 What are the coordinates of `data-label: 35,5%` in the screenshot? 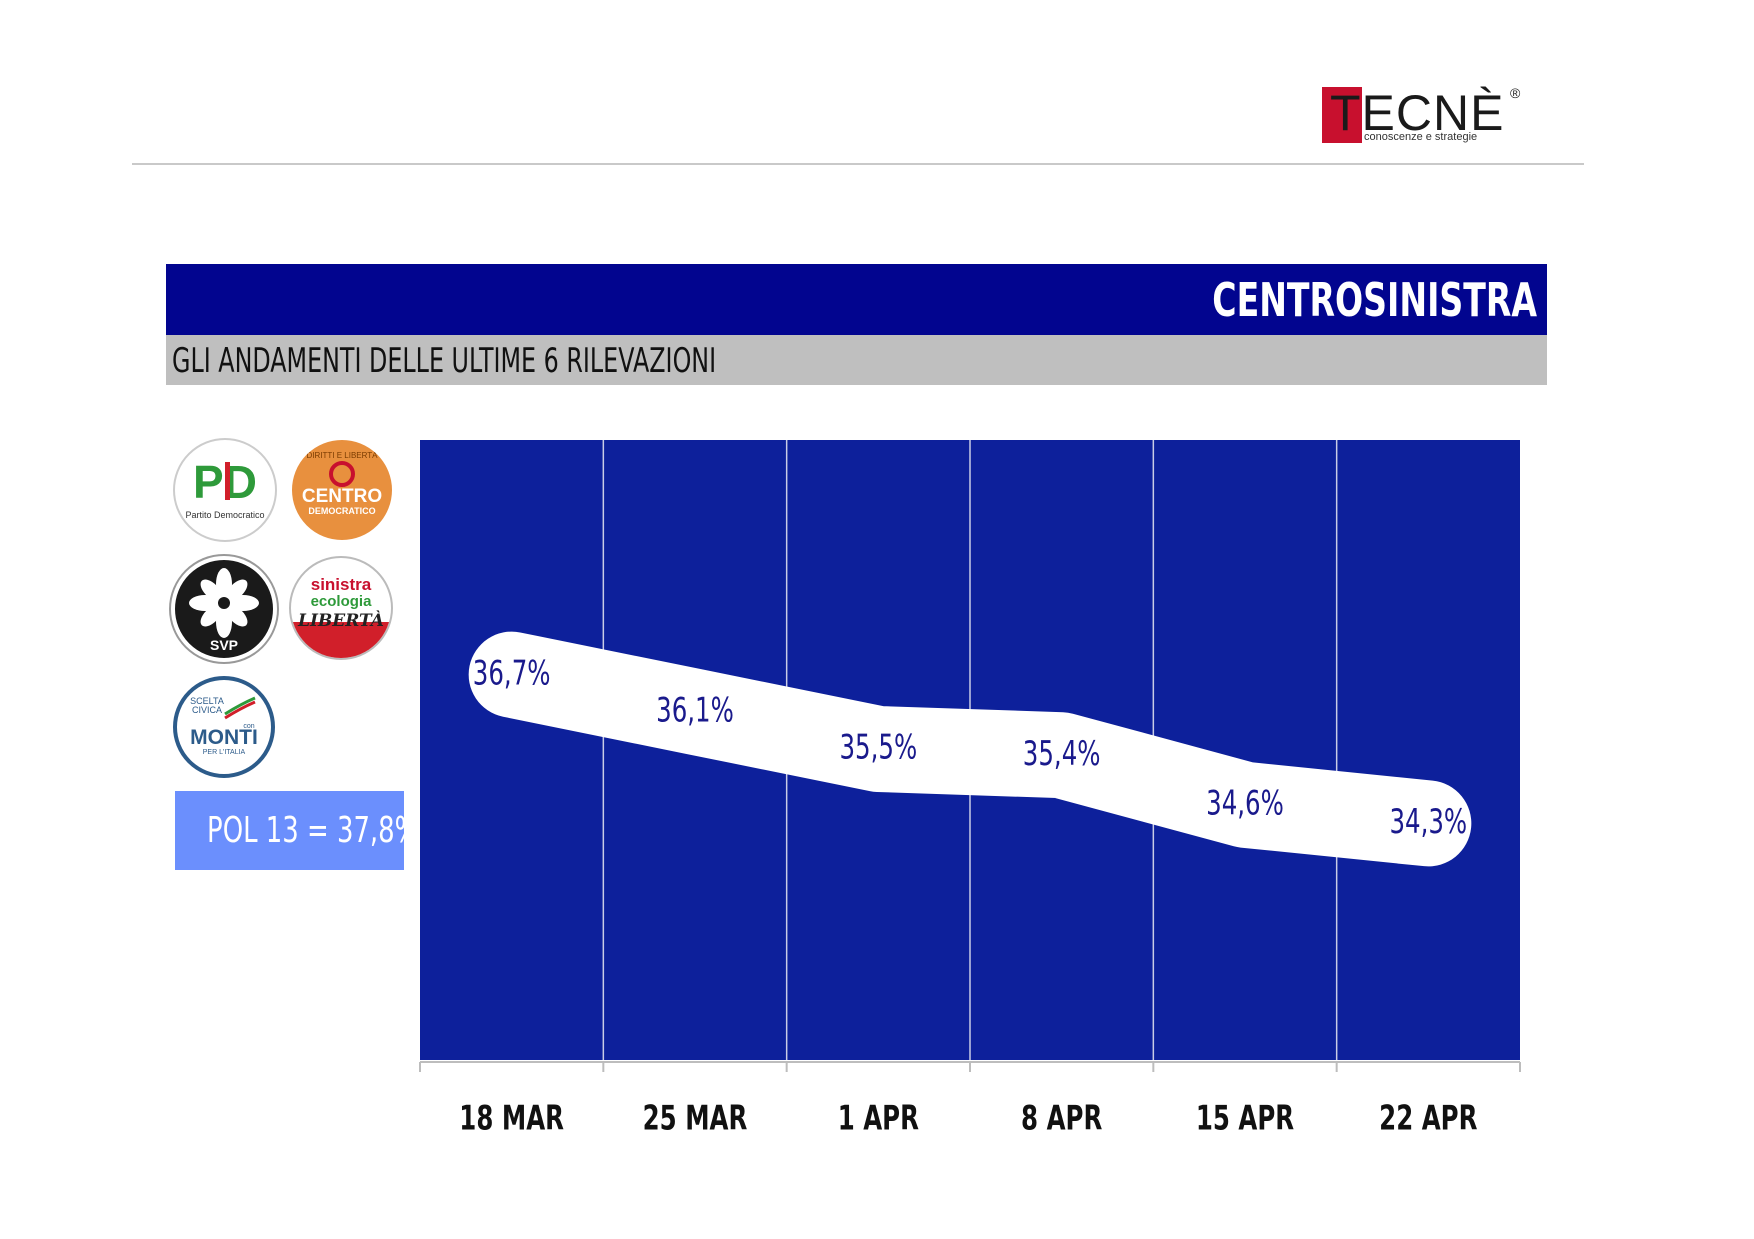 It's located at (878, 747).